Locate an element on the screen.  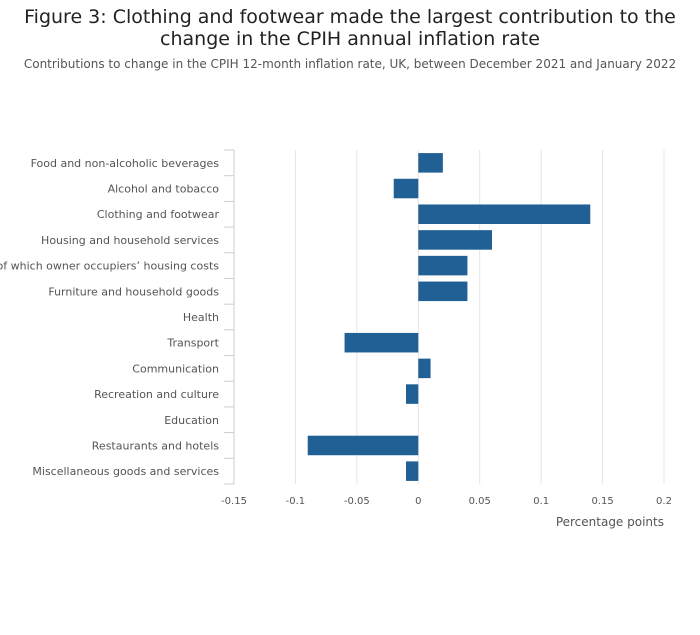
category-axis is located at coordinates (229, 317).